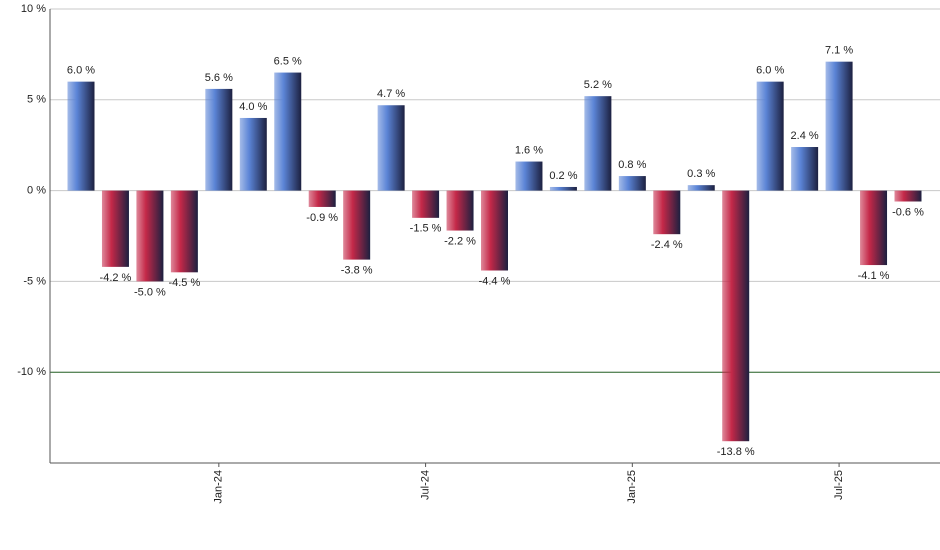 The width and height of the screenshot is (940, 550). I want to click on value-label: 5.2 %, so click(598, 85).